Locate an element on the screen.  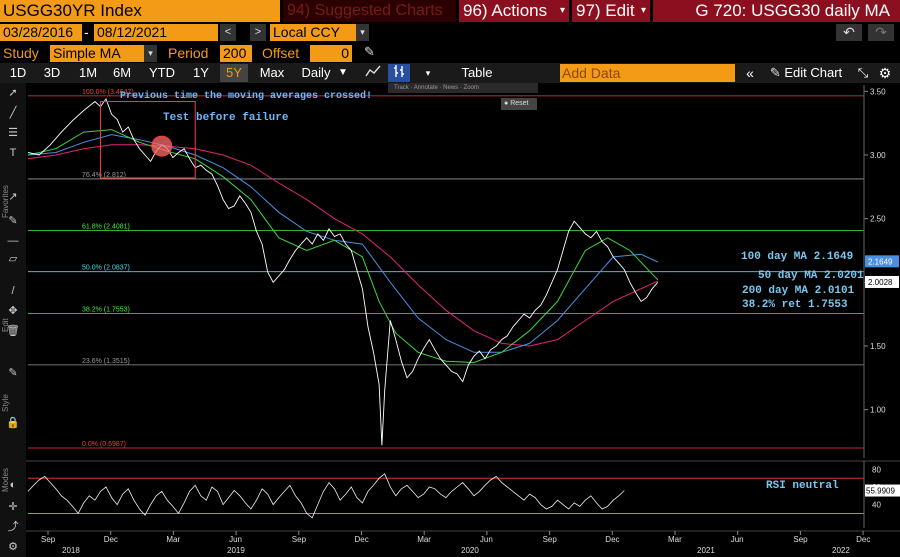
period-input: 200 is located at coordinates (236, 53).